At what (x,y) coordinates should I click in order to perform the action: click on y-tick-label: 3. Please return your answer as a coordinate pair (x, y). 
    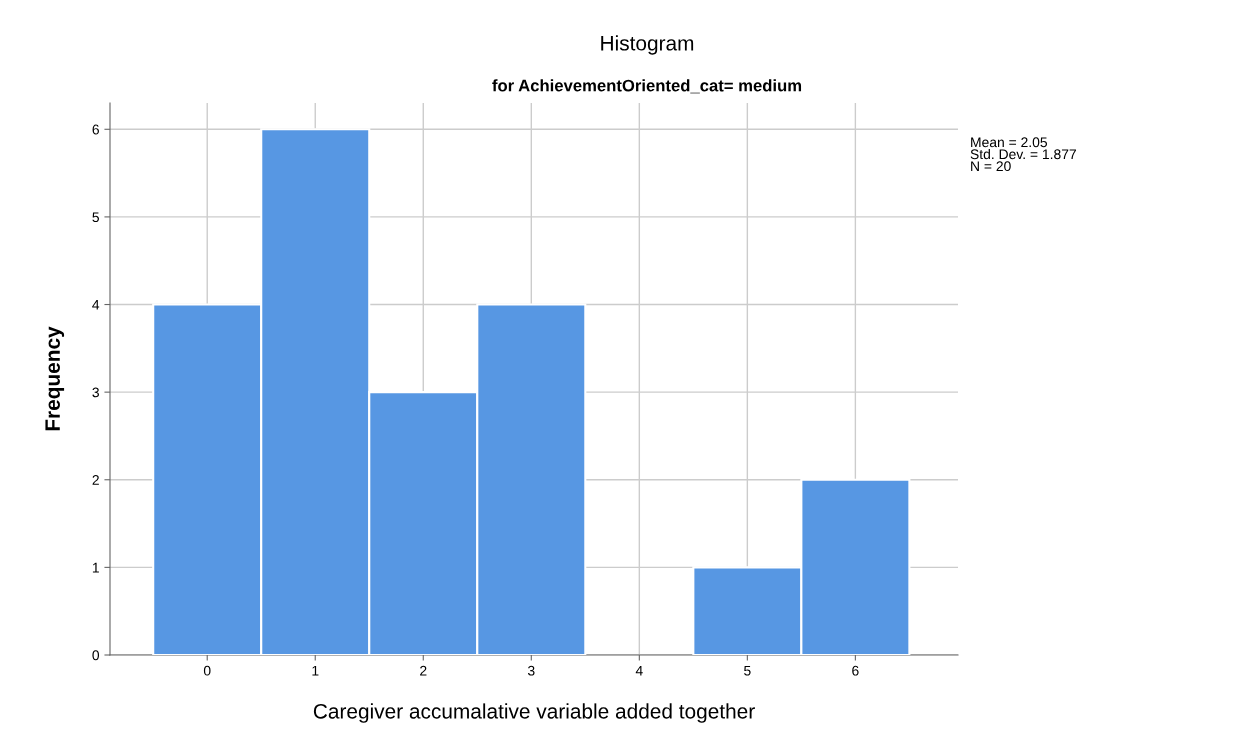
    Looking at the image, I should click on (95, 392).